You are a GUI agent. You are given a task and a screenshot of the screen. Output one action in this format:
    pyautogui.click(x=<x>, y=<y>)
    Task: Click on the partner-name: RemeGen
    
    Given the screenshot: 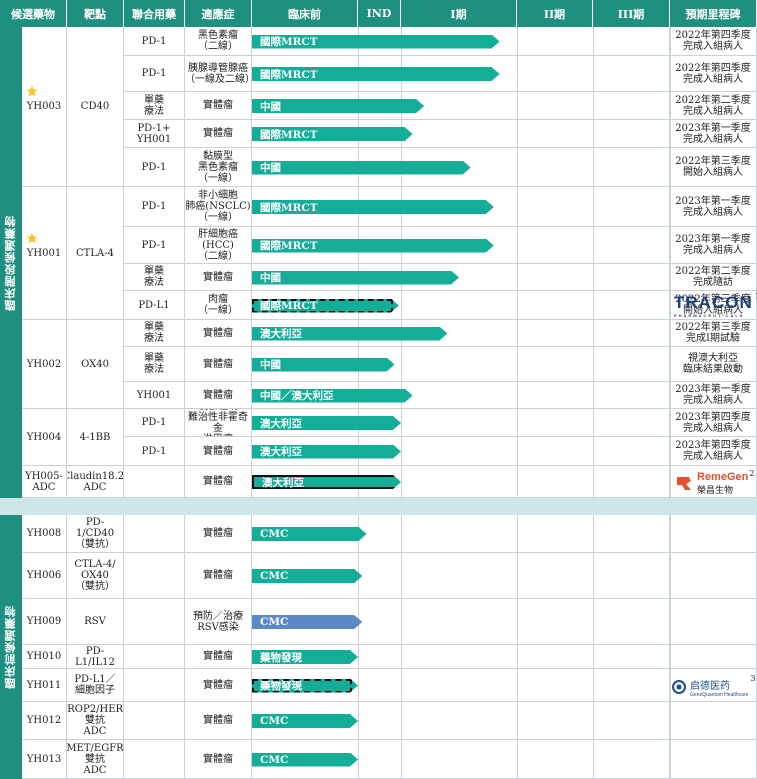 What is the action you would take?
    pyautogui.click(x=723, y=476)
    